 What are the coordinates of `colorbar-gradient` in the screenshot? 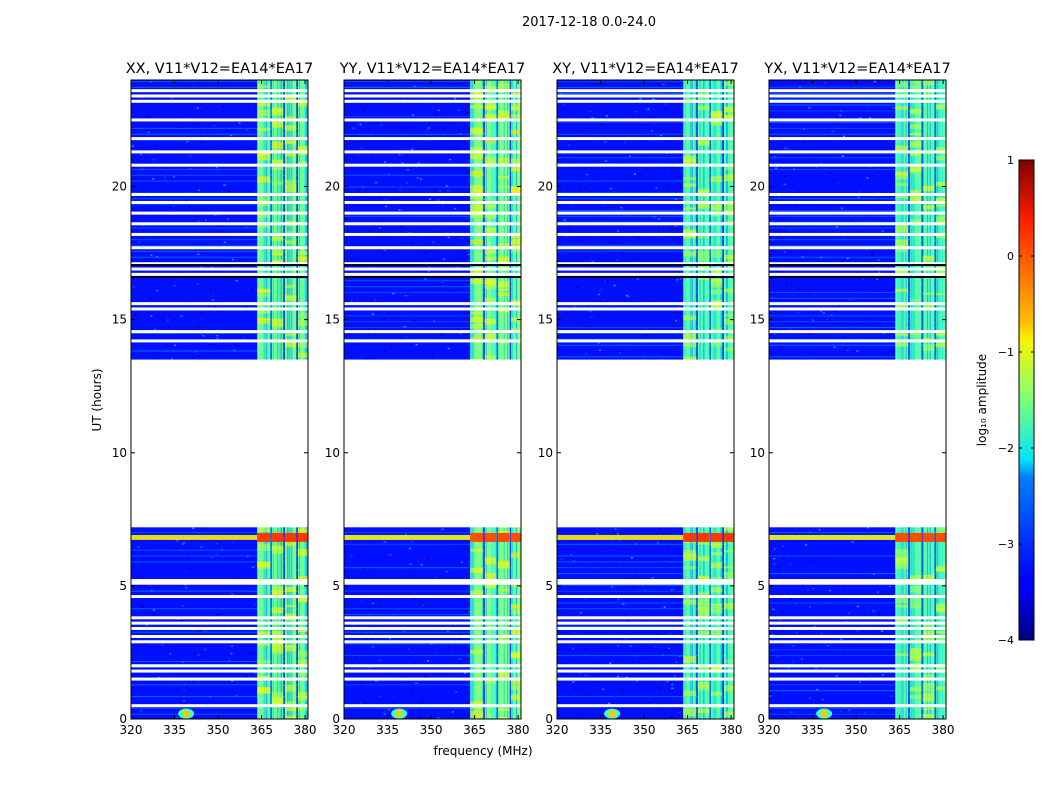 It's located at (1026, 400).